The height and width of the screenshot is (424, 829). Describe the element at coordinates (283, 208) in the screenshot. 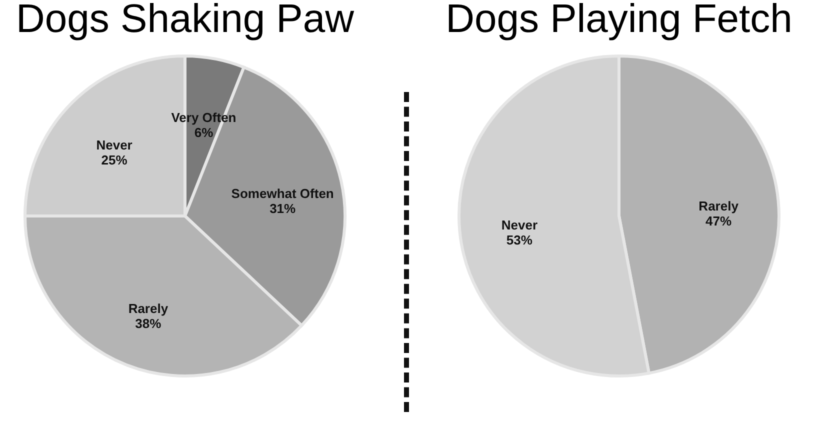

I see `data-label: 31%` at that location.